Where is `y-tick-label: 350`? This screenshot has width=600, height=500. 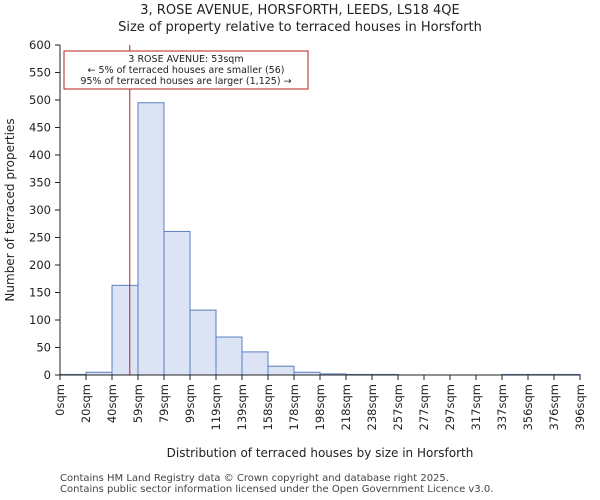 y-tick-label: 350 is located at coordinates (40, 183).